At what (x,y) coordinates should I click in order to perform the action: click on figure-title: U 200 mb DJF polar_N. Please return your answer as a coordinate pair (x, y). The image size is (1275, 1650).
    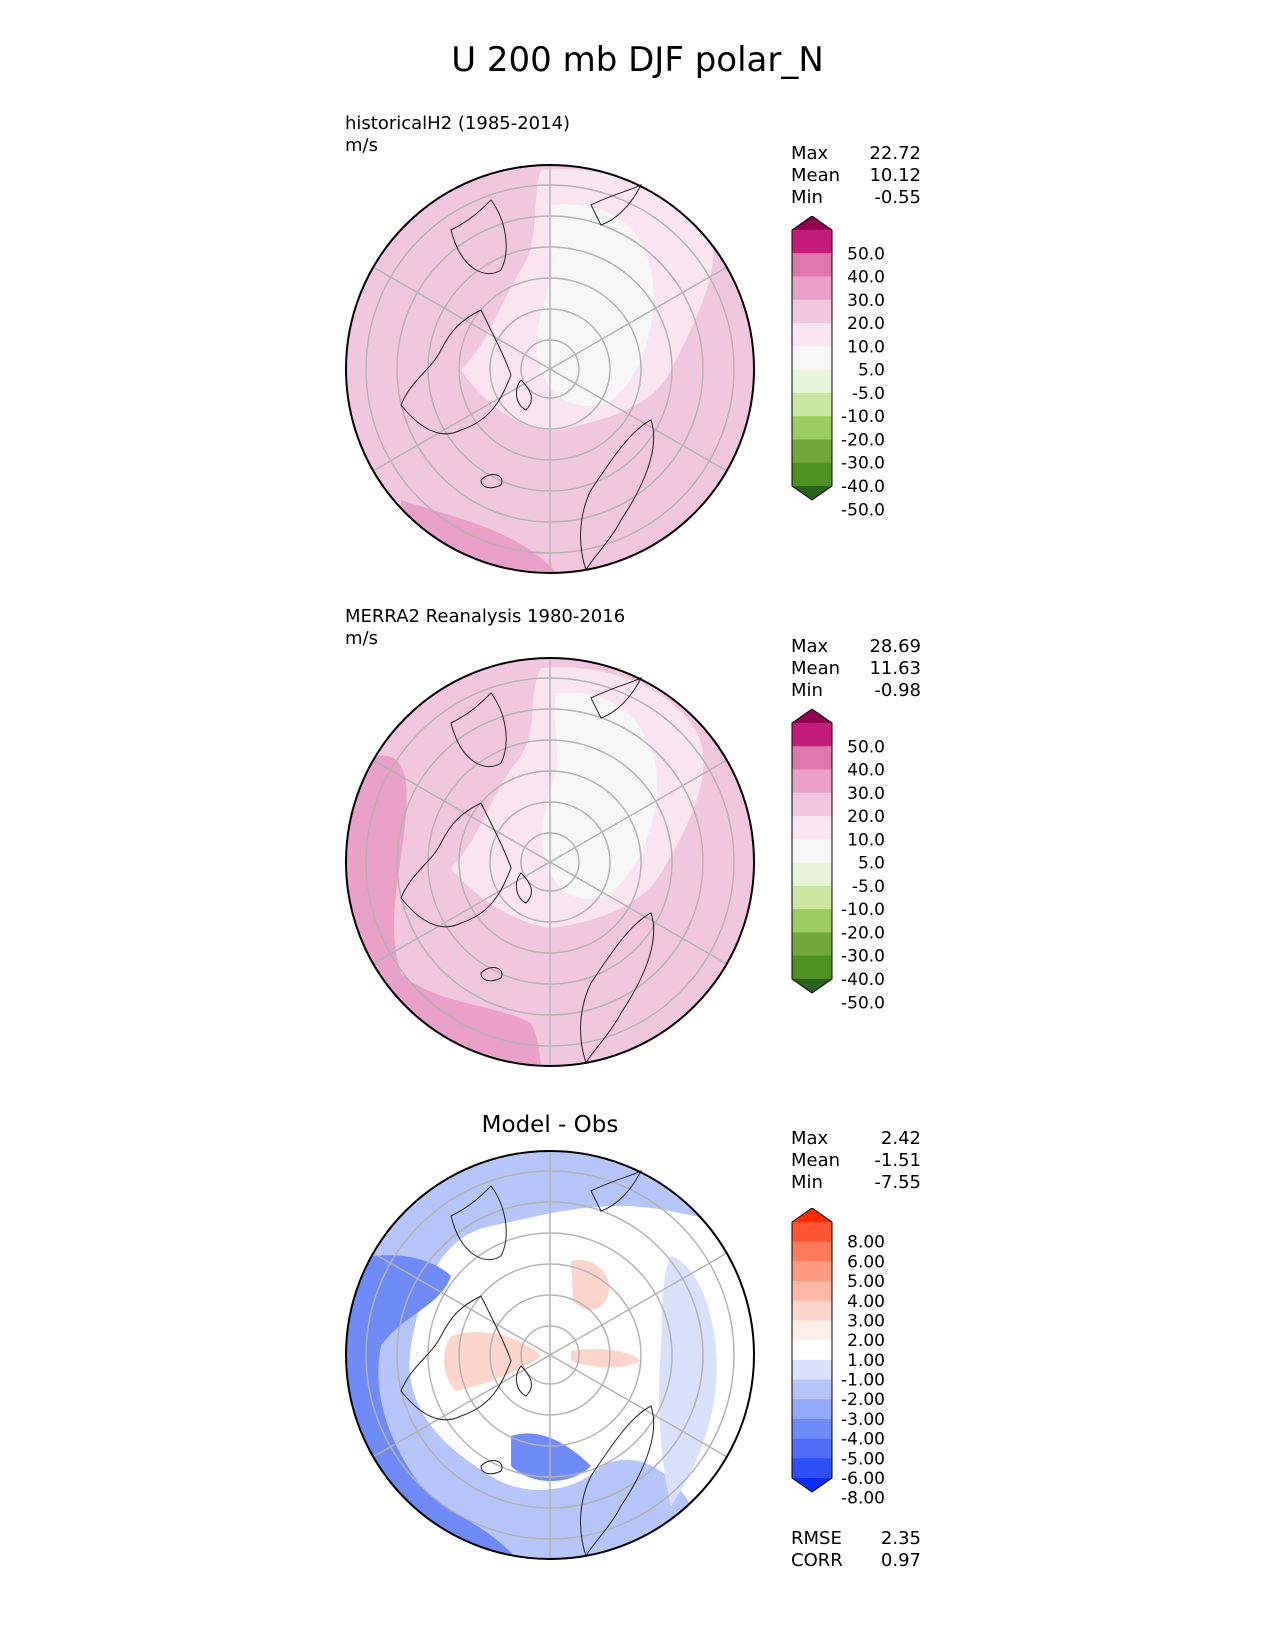
    Looking at the image, I should click on (637, 60).